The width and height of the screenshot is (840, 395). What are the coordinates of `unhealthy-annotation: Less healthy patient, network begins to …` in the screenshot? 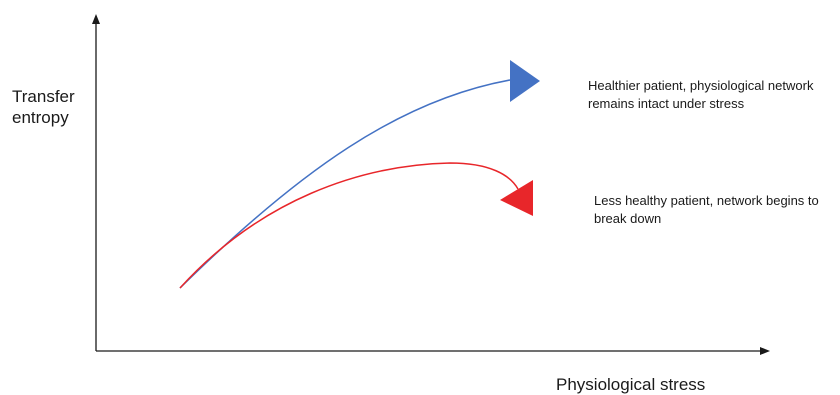 It's located at (706, 210).